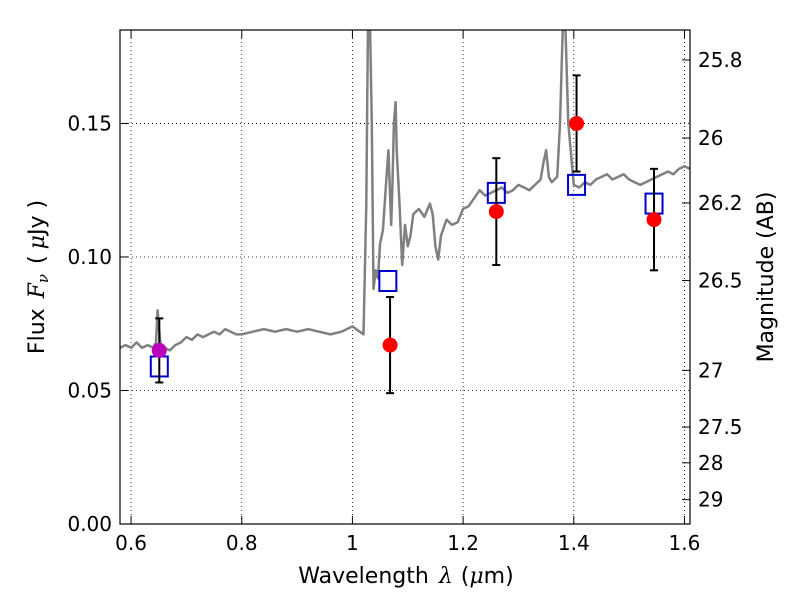 The width and height of the screenshot is (800, 600). What do you see at coordinates (405, 576) in the screenshot?
I see `x-axis-label: Wavelength λ (μm)` at bounding box center [405, 576].